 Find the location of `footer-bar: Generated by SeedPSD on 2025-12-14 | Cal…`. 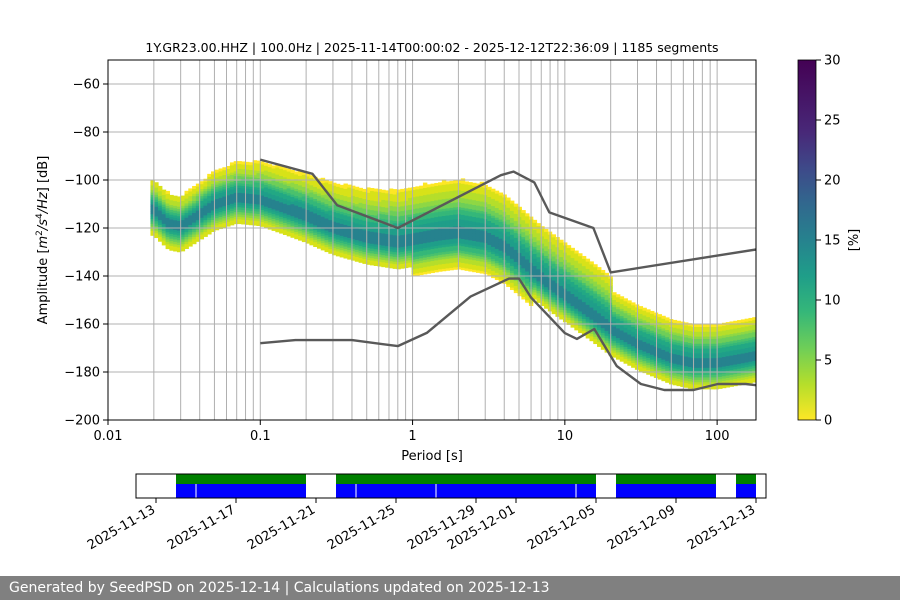

footer-bar: Generated by SeedPSD on 2025-12-14 | Cal… is located at coordinates (450, 588).